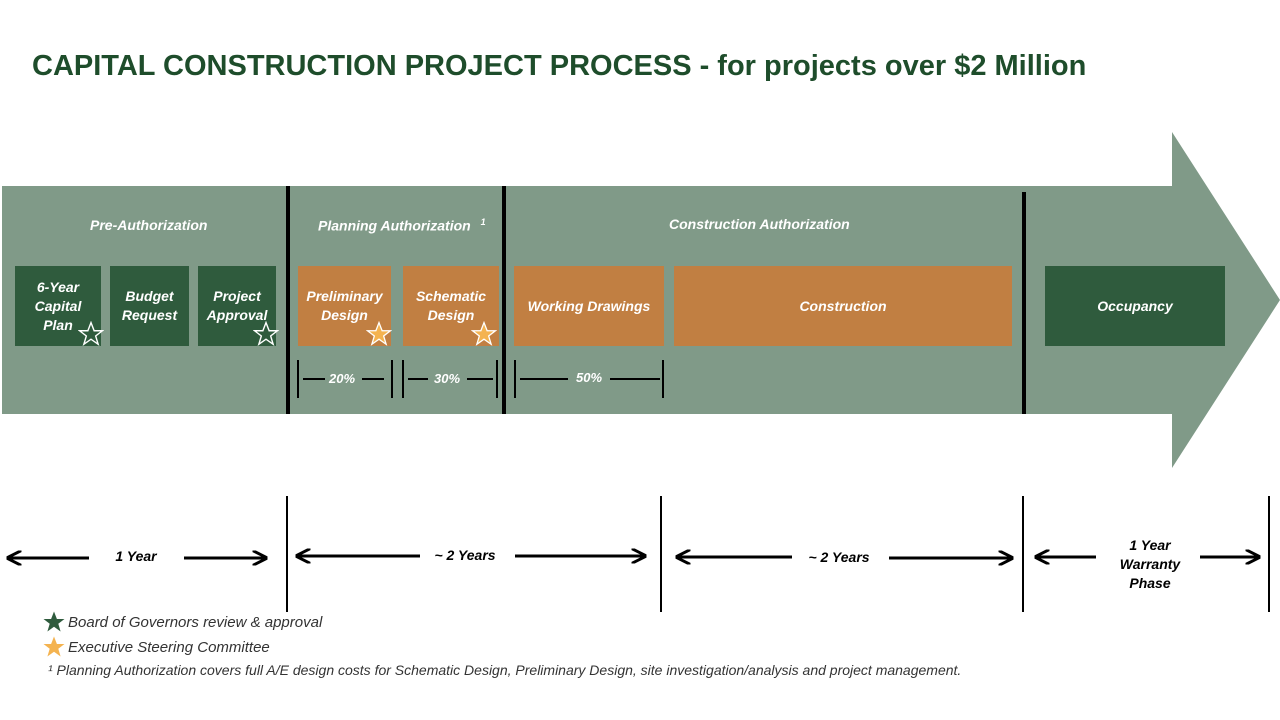  I want to click on step-working-drawings-label: Working Drawings, so click(589, 305).